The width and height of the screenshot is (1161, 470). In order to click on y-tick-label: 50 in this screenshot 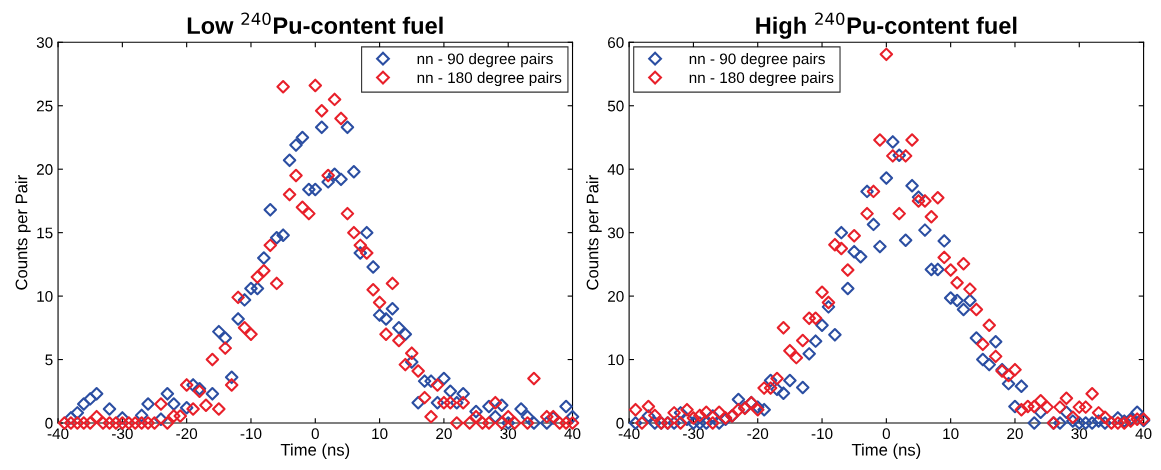, I will do `click(615, 106)`.